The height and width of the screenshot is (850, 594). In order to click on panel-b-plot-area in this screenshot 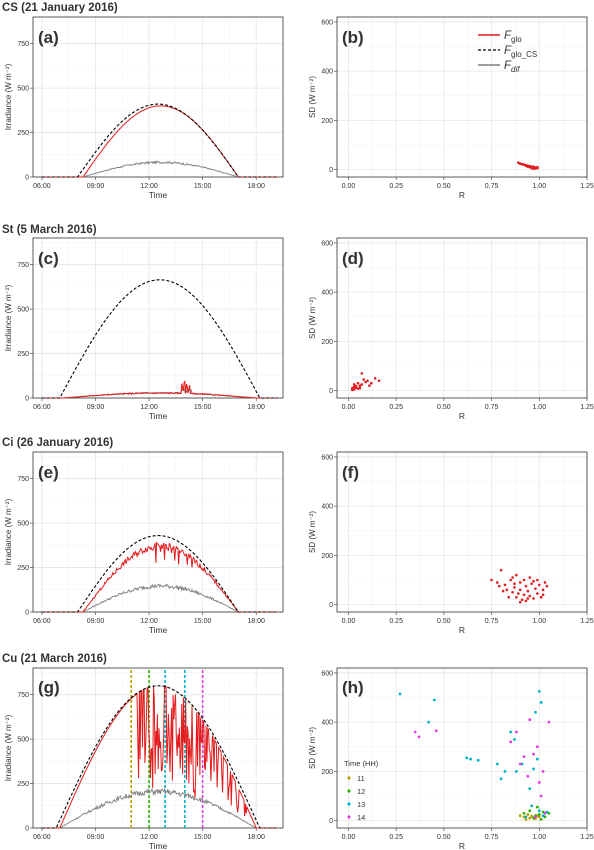, I will do `click(462, 97)`.